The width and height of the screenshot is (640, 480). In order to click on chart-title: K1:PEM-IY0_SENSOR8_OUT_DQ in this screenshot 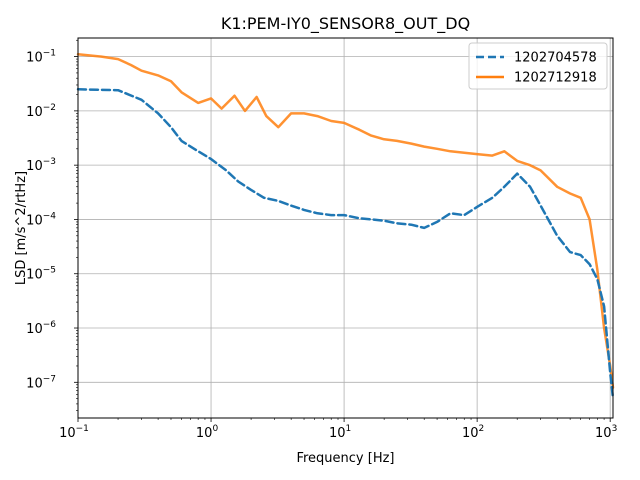, I will do `click(345, 24)`.